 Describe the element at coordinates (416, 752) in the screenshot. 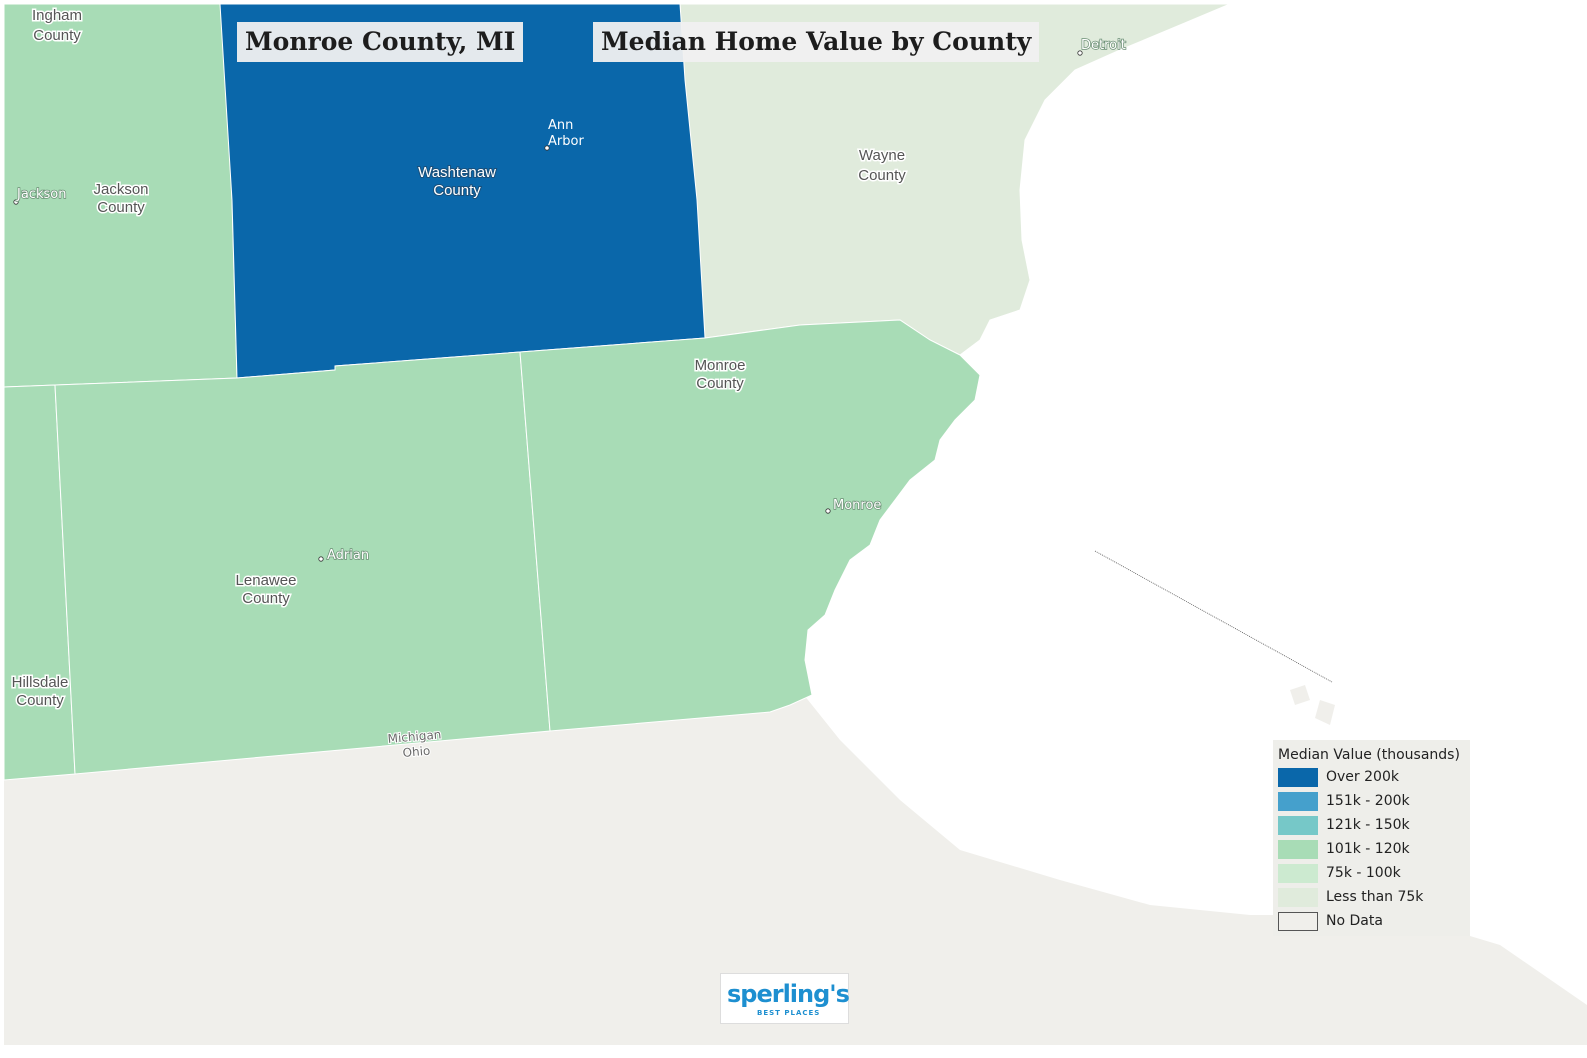

I see `ohio-state-label: Ohio` at that location.